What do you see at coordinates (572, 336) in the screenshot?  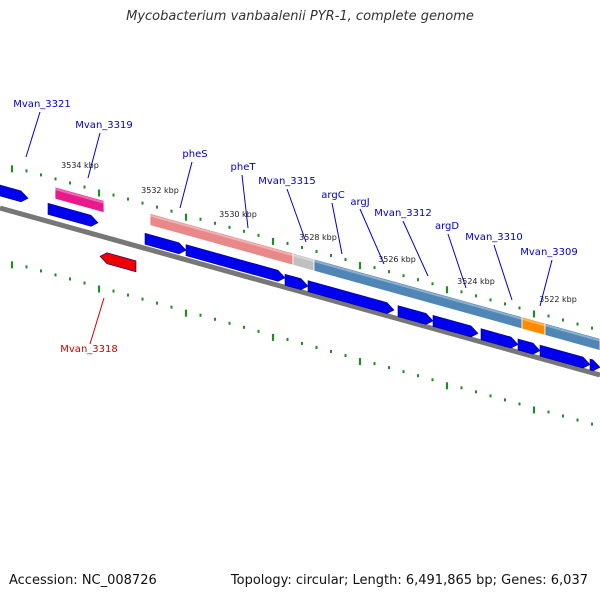 I see `feature-operon` at bounding box center [572, 336].